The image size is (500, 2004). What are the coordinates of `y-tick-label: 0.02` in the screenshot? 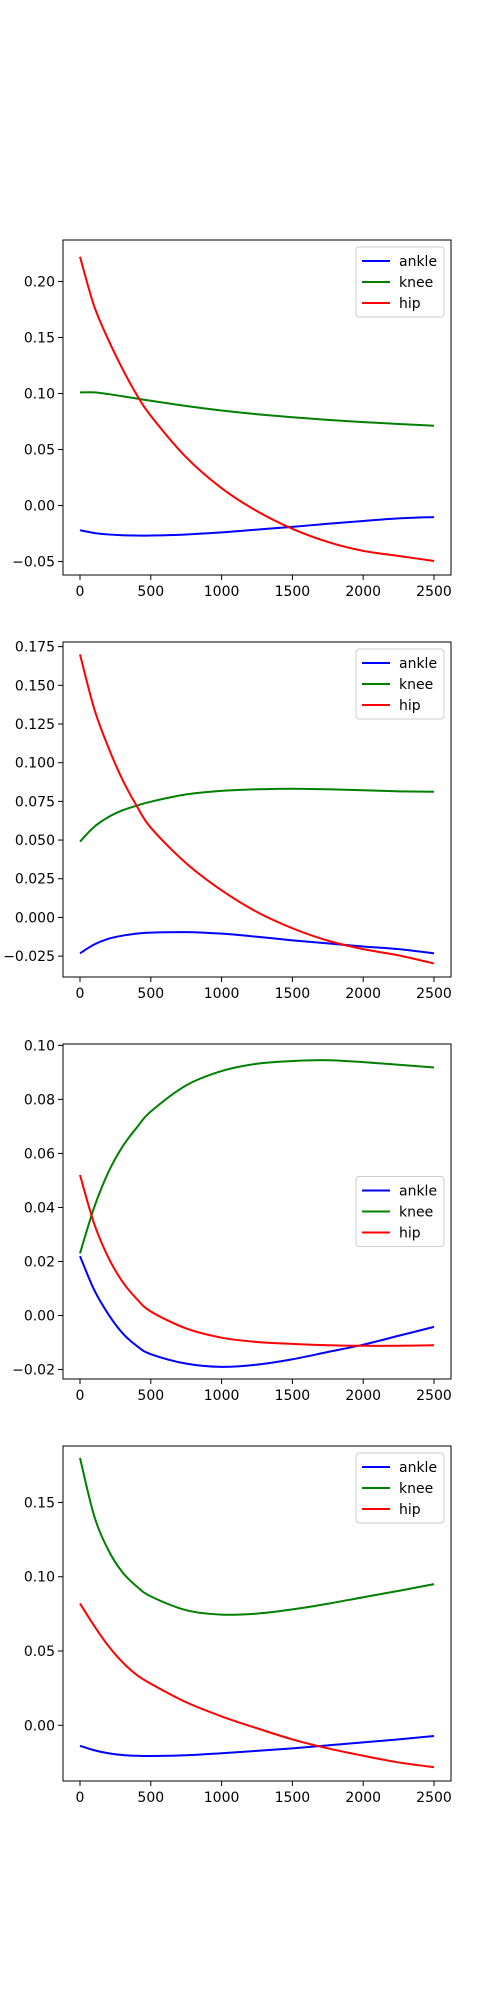 It's located at (39, 1262).